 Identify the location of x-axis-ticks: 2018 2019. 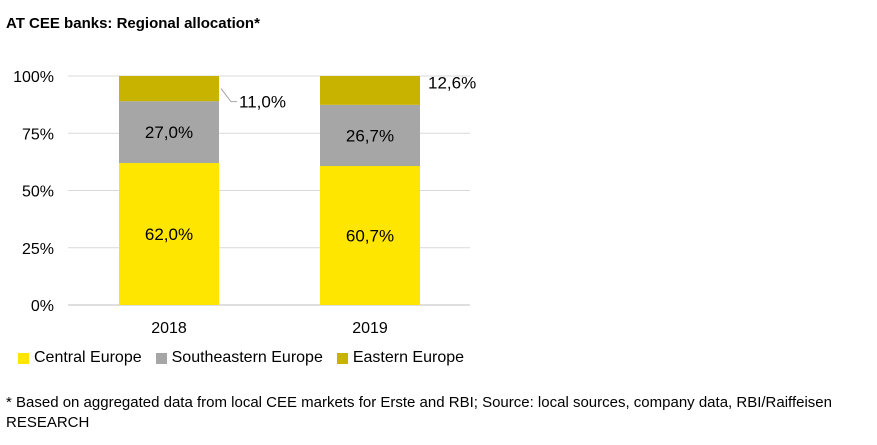
(269, 328).